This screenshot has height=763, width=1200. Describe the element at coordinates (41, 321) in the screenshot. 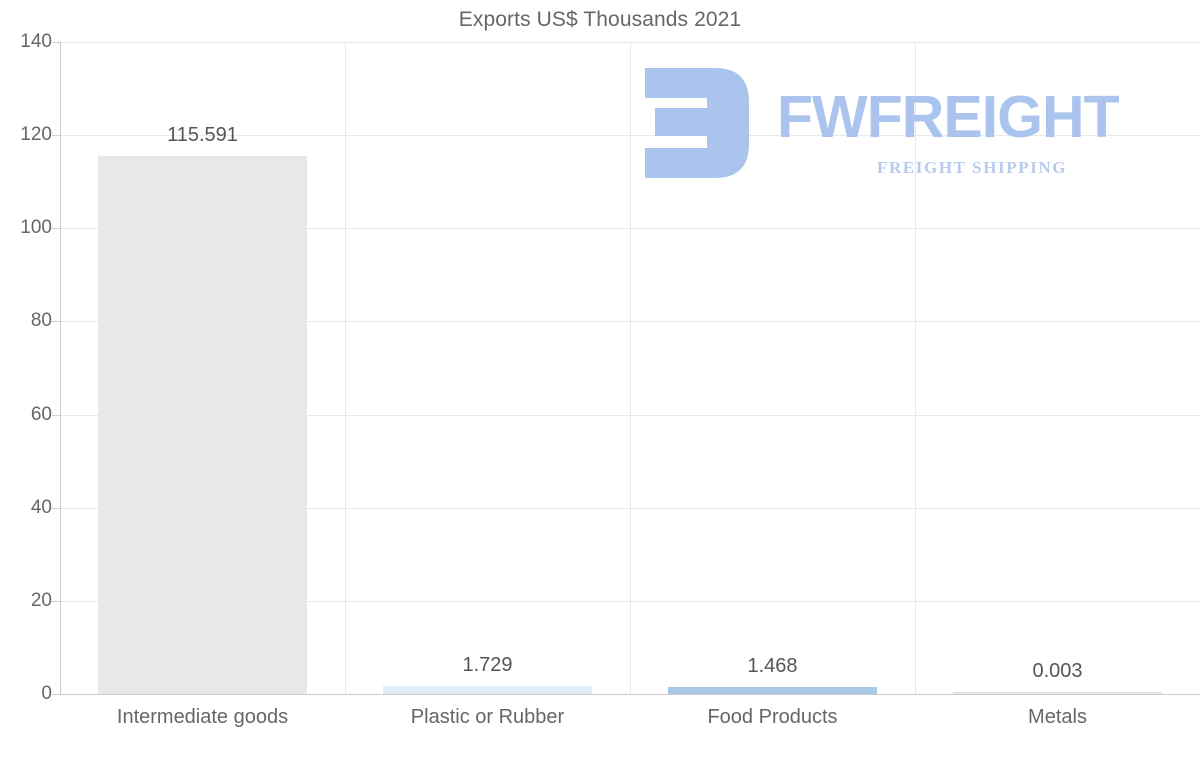

I see `y-axis-tick-label: 80` at that location.